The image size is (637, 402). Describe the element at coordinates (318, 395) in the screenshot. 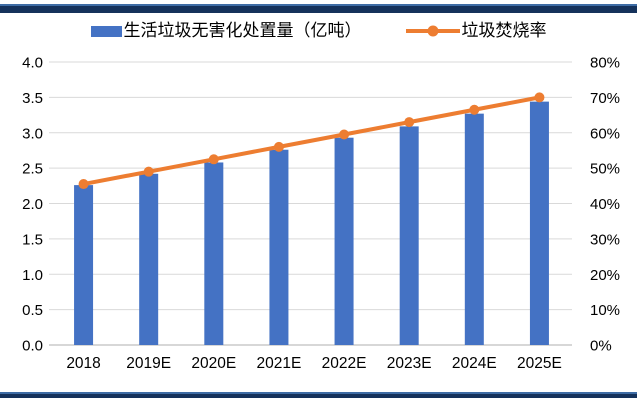

I see `bottom-divider-rule` at that location.